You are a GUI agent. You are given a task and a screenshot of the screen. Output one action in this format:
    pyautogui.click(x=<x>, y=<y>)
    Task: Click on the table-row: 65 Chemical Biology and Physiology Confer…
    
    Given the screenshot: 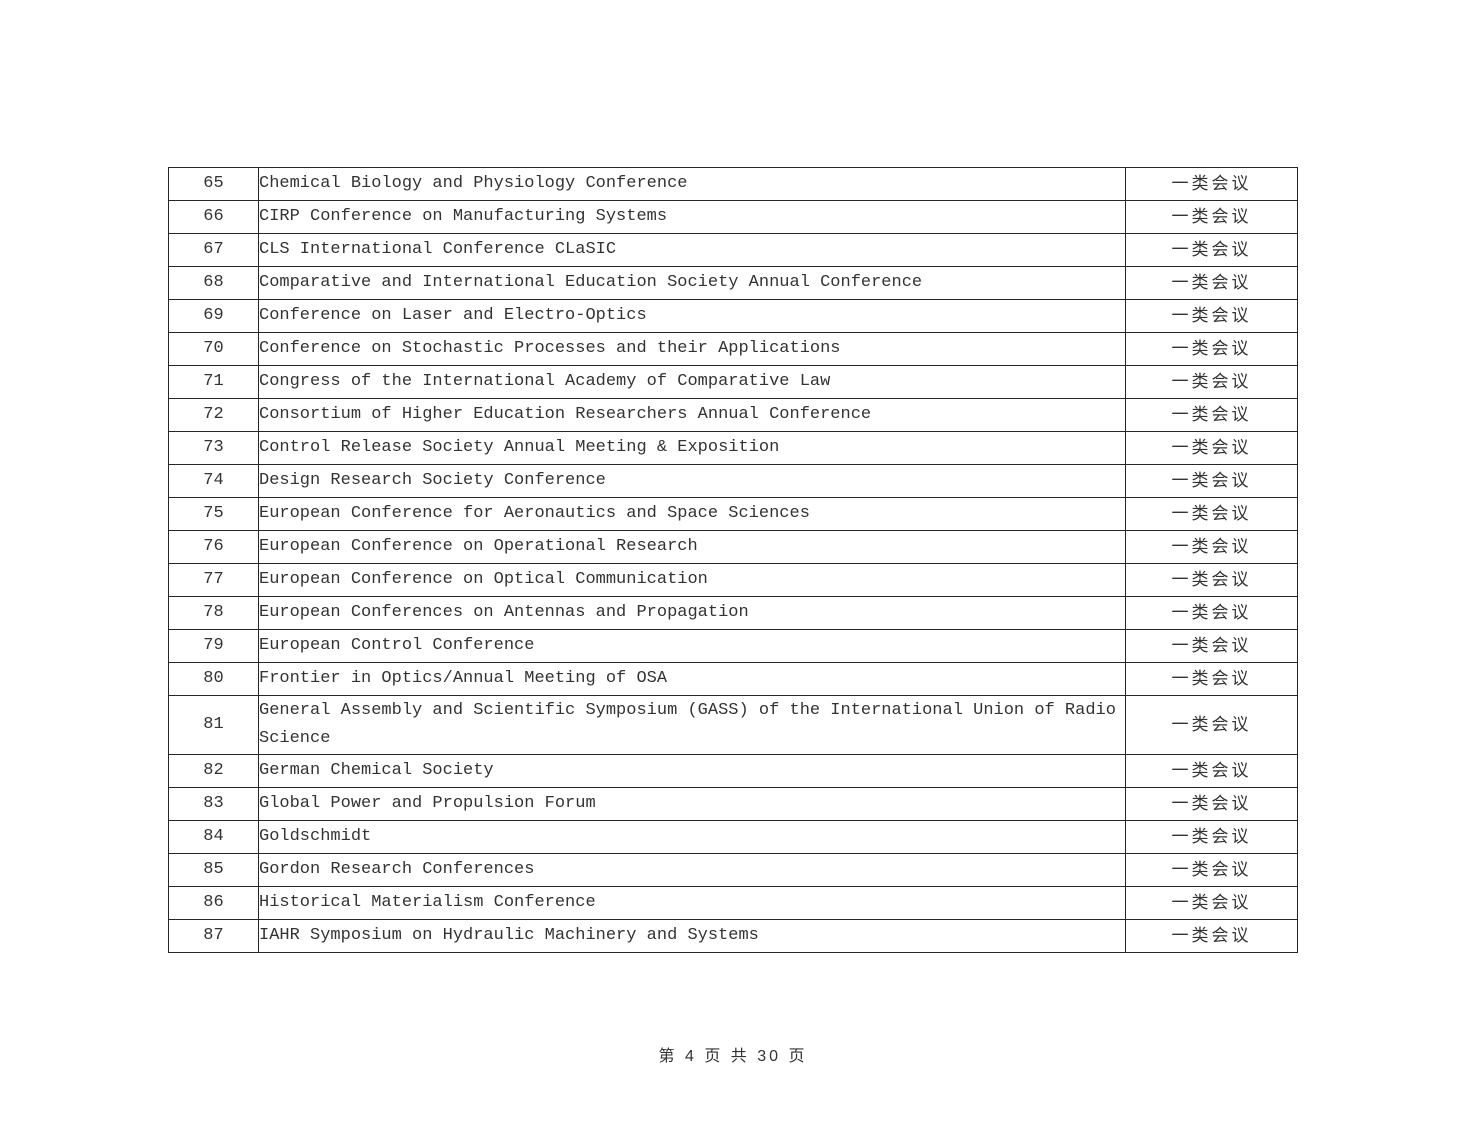 What is the action you would take?
    pyautogui.click(x=733, y=184)
    